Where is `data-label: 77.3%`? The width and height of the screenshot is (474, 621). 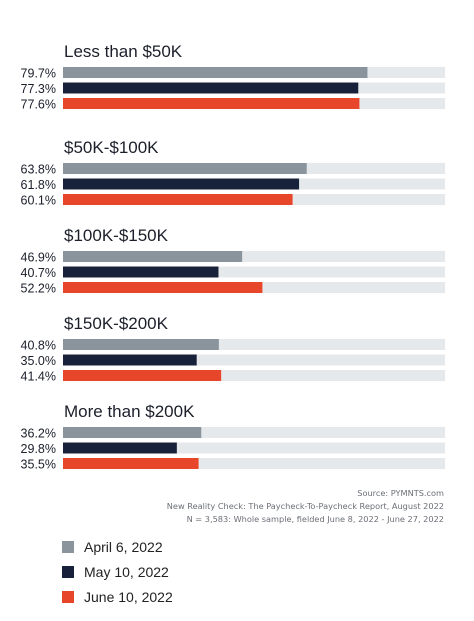
data-label: 77.3% is located at coordinates (38, 89).